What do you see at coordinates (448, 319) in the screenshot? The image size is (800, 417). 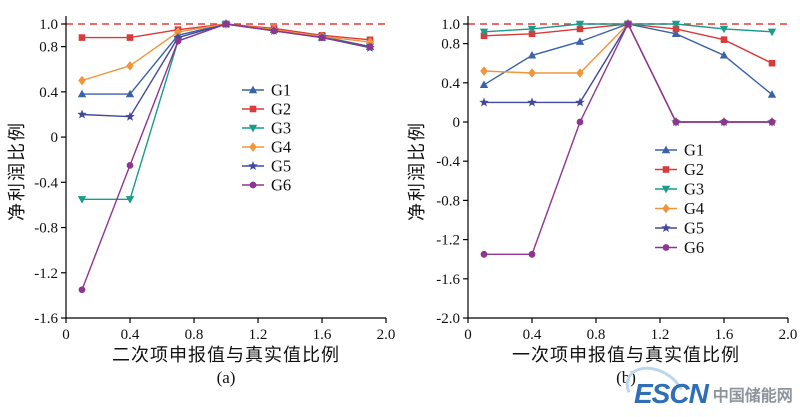 I see `svg-text: -2.0` at bounding box center [448, 319].